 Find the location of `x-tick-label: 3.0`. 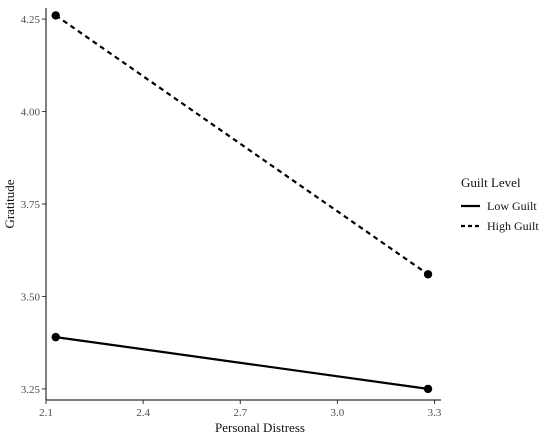

x-tick-label: 3.0 is located at coordinates (338, 413).